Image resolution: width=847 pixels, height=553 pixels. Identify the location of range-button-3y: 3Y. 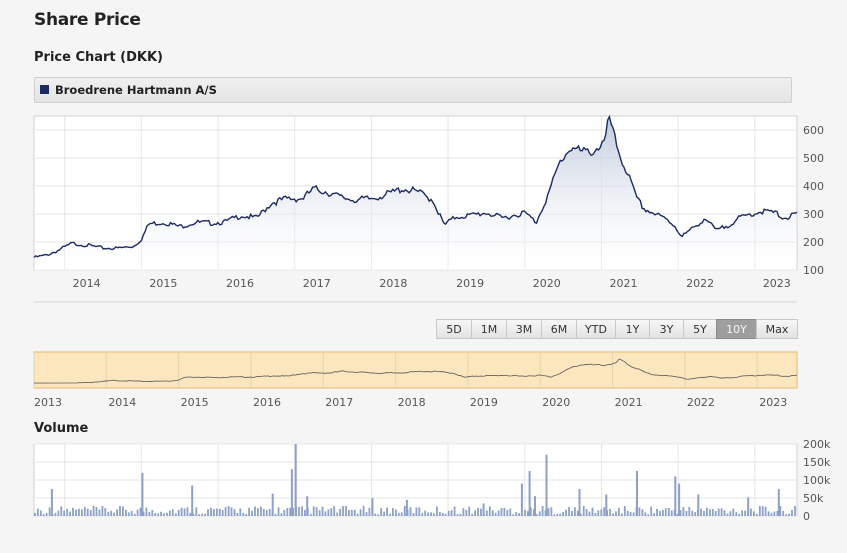
(666, 329).